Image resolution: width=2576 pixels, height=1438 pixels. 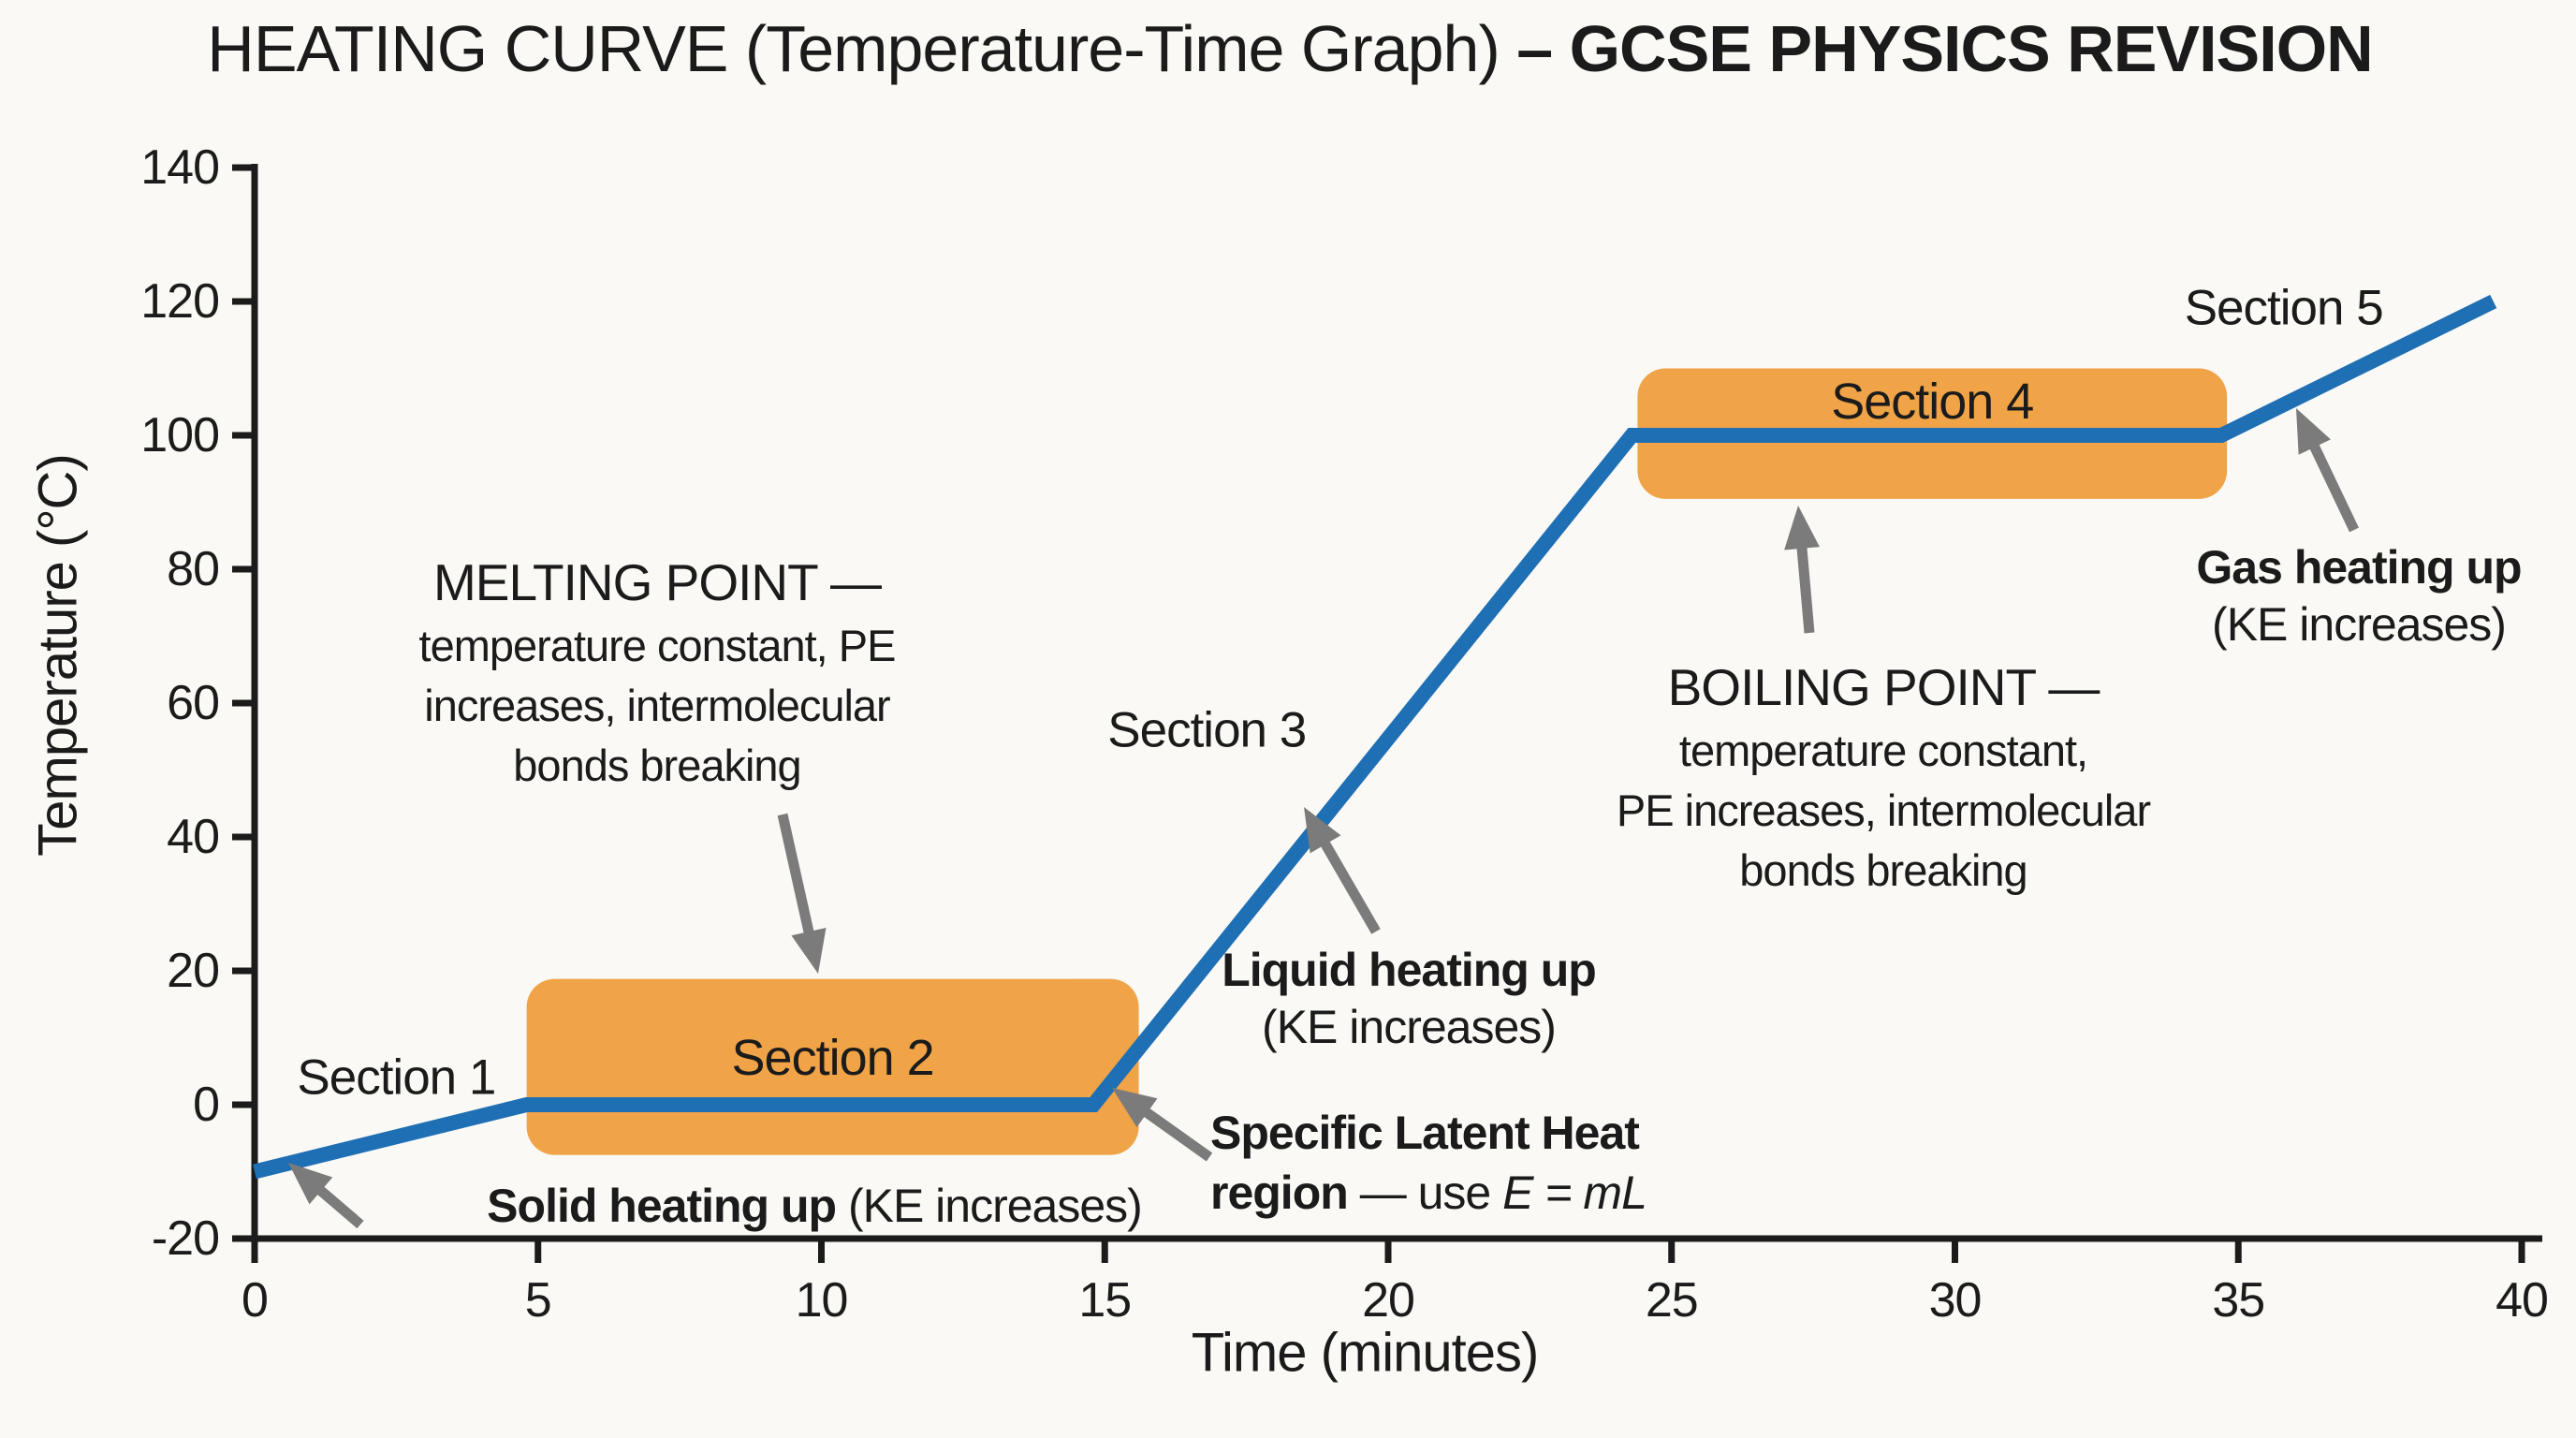 I want to click on arrow-boiling-point-icon, so click(x=1802, y=570).